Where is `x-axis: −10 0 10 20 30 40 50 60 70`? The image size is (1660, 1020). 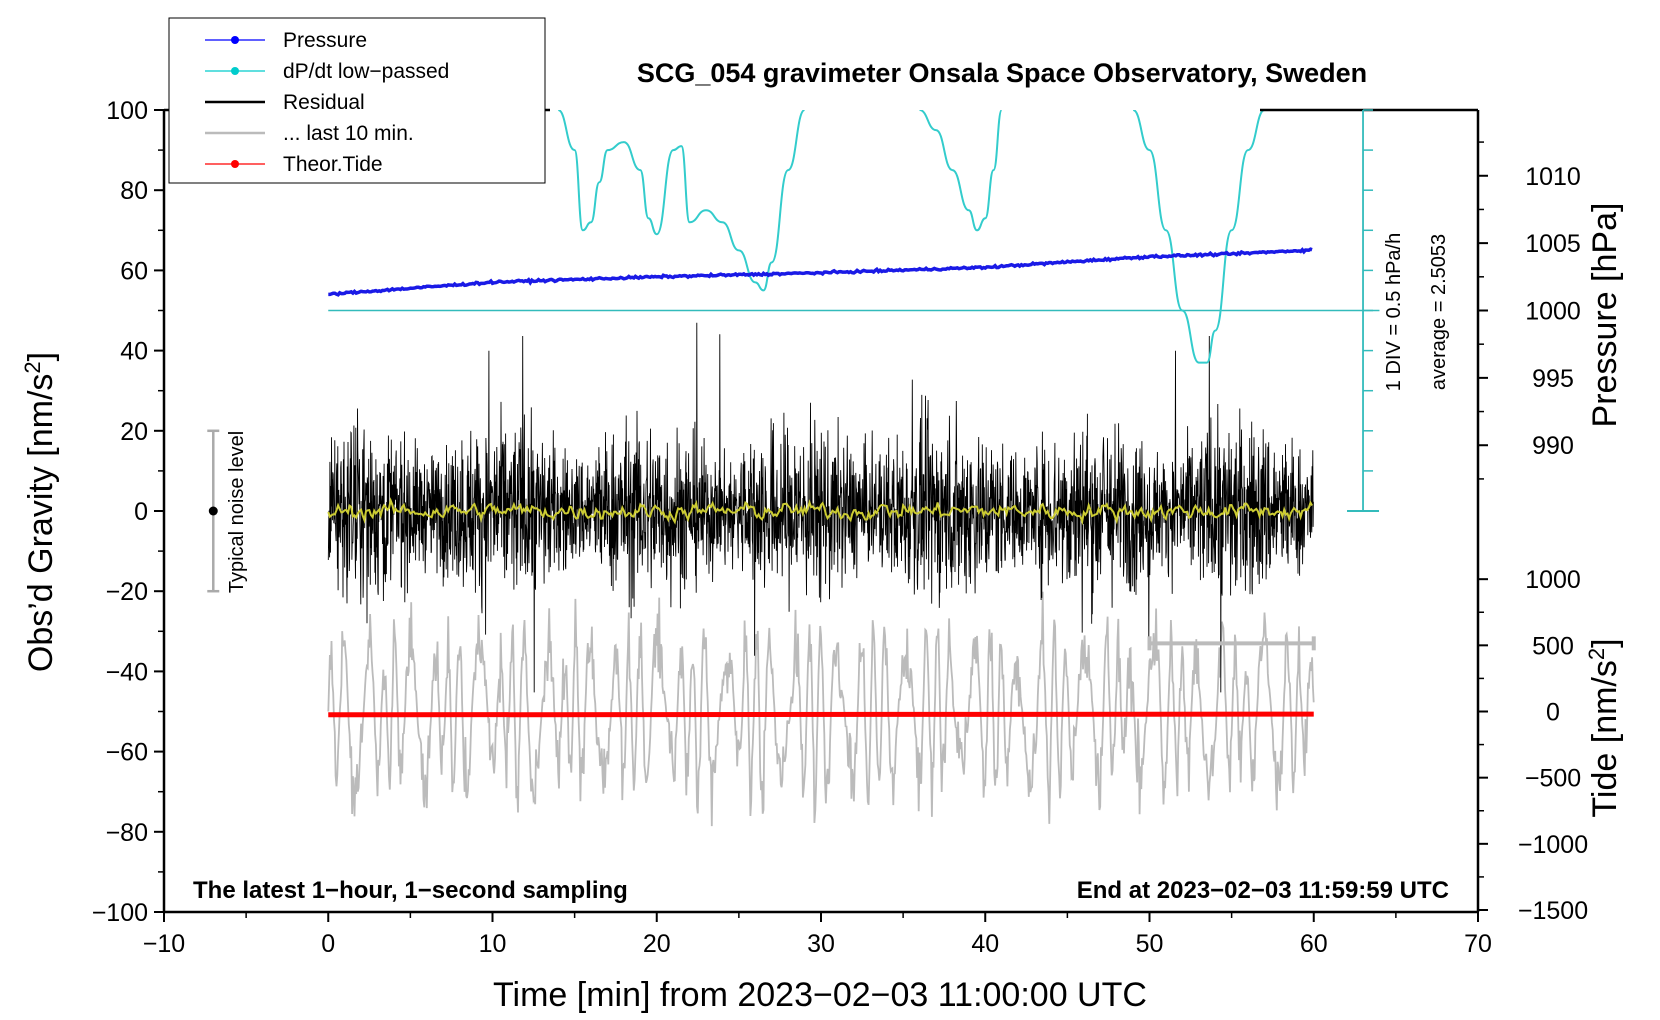 x-axis: −10 0 10 20 30 40 50 60 70 is located at coordinates (817, 935).